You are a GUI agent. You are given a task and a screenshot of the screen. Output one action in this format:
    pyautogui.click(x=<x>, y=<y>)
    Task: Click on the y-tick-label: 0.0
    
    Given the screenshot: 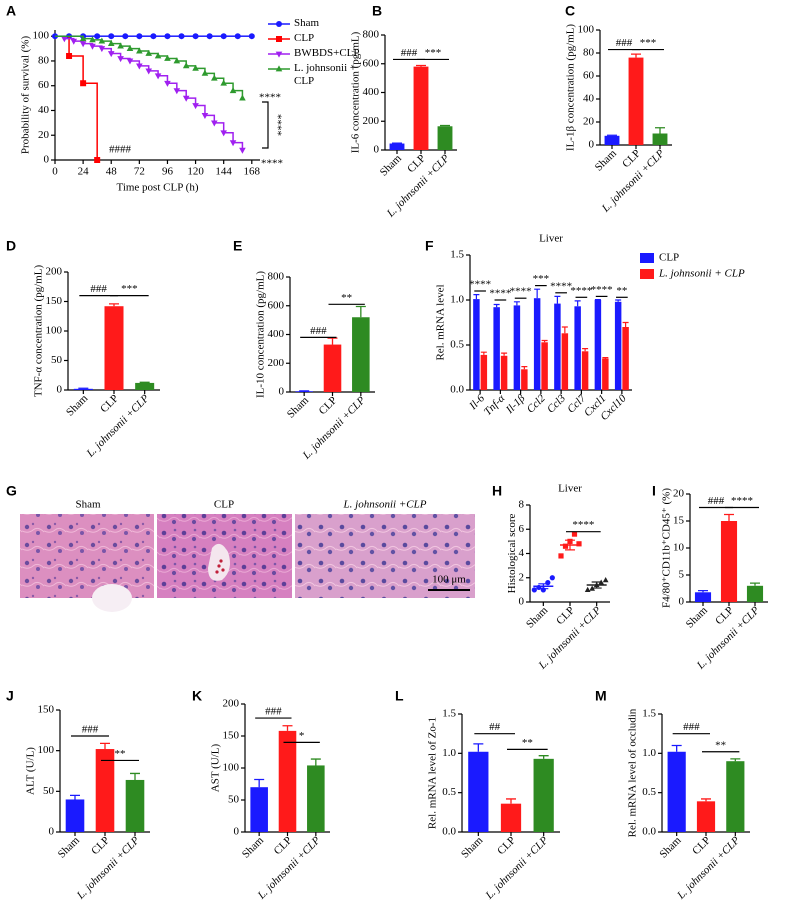 What is the action you would take?
    pyautogui.click(x=457, y=390)
    